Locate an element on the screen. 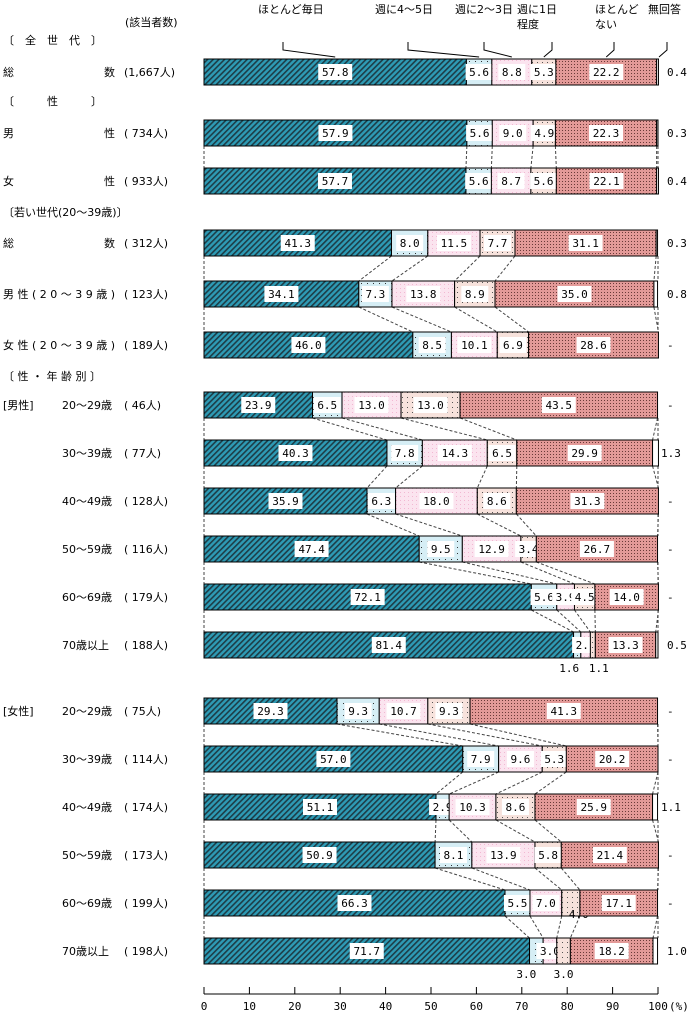 The image size is (700, 1023). data-label: 14.0 is located at coordinates (626, 597).